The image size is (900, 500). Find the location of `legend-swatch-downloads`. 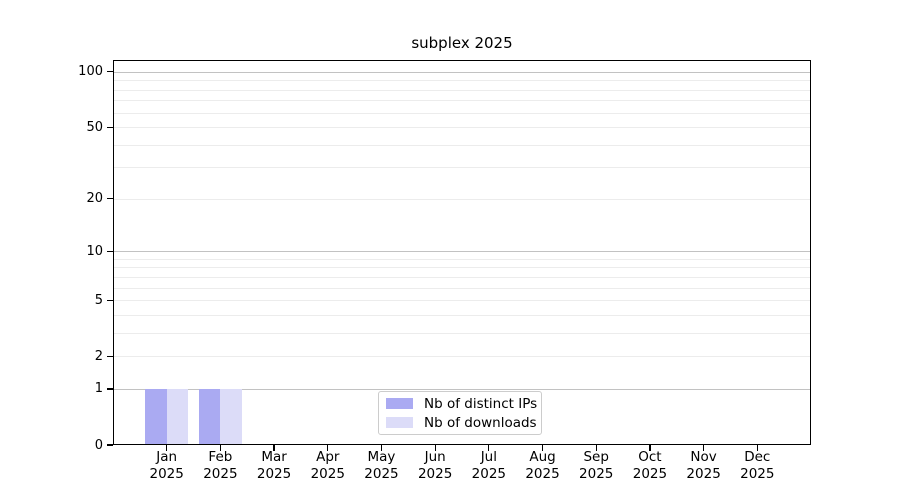

legend-swatch-downloads is located at coordinates (399, 422).